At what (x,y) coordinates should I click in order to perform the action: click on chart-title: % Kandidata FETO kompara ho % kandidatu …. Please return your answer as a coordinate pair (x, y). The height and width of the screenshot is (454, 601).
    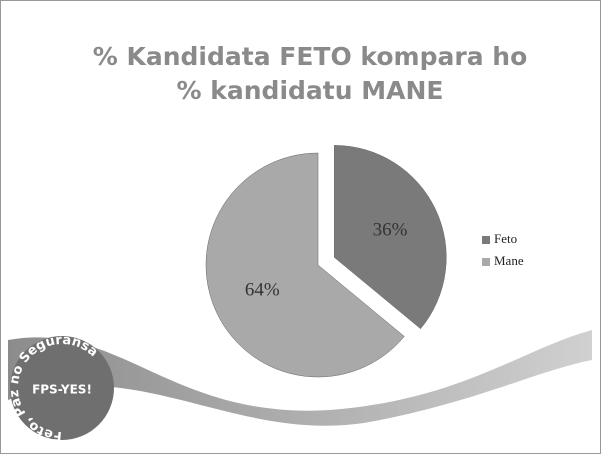
    Looking at the image, I should click on (310, 73).